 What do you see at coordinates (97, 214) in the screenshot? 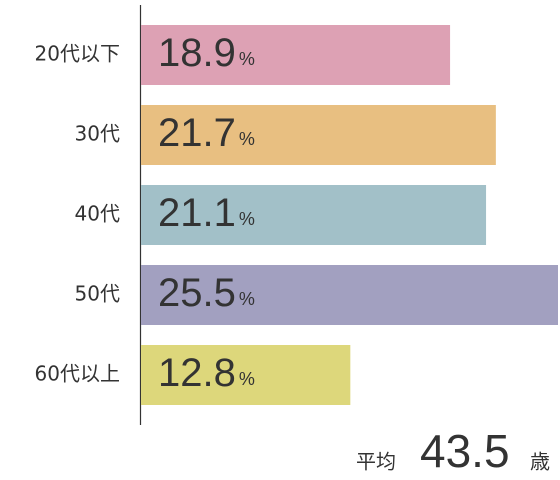
I see `category-label: 40代` at bounding box center [97, 214].